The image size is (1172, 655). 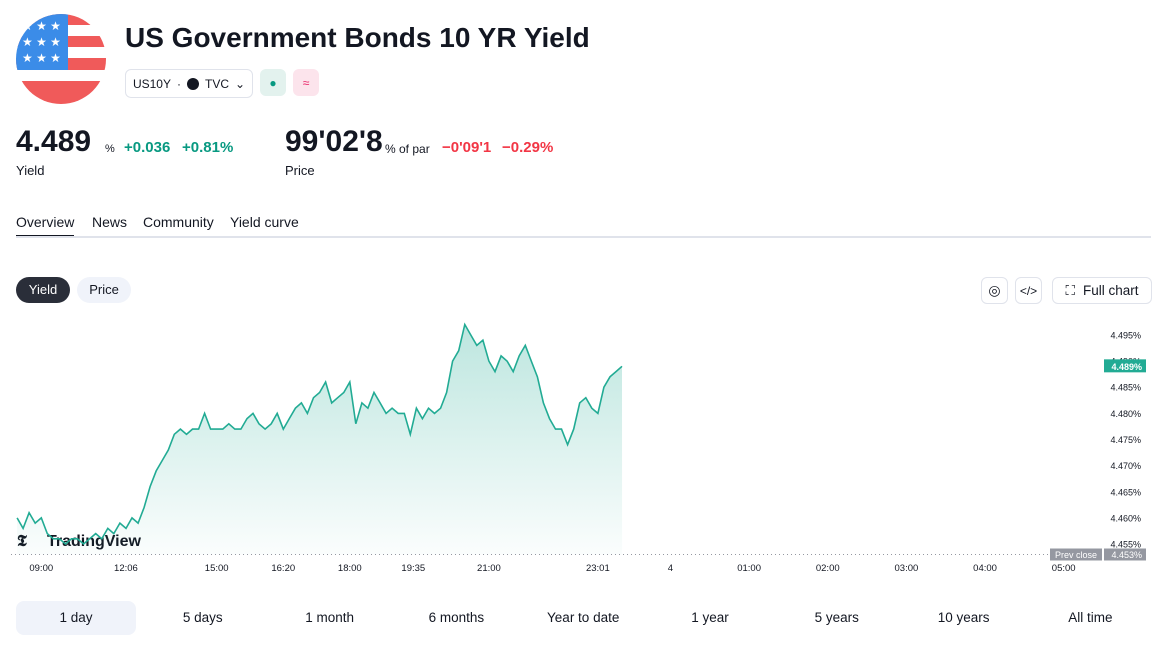 I want to click on yield-change: +0.036, so click(x=147, y=147).